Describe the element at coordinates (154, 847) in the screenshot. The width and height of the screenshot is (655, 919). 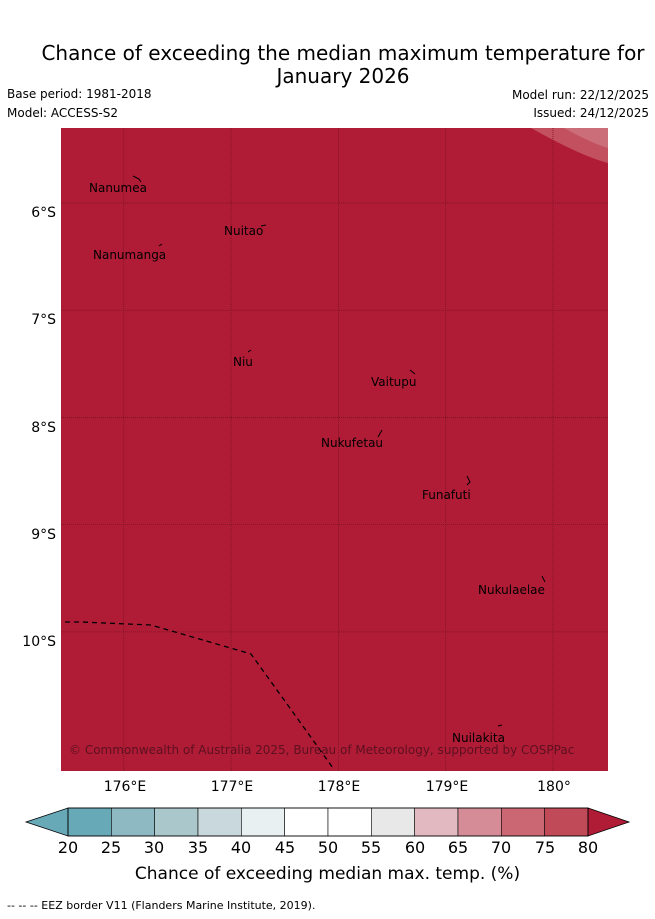
I see `colorbar-tick-30: 30` at that location.